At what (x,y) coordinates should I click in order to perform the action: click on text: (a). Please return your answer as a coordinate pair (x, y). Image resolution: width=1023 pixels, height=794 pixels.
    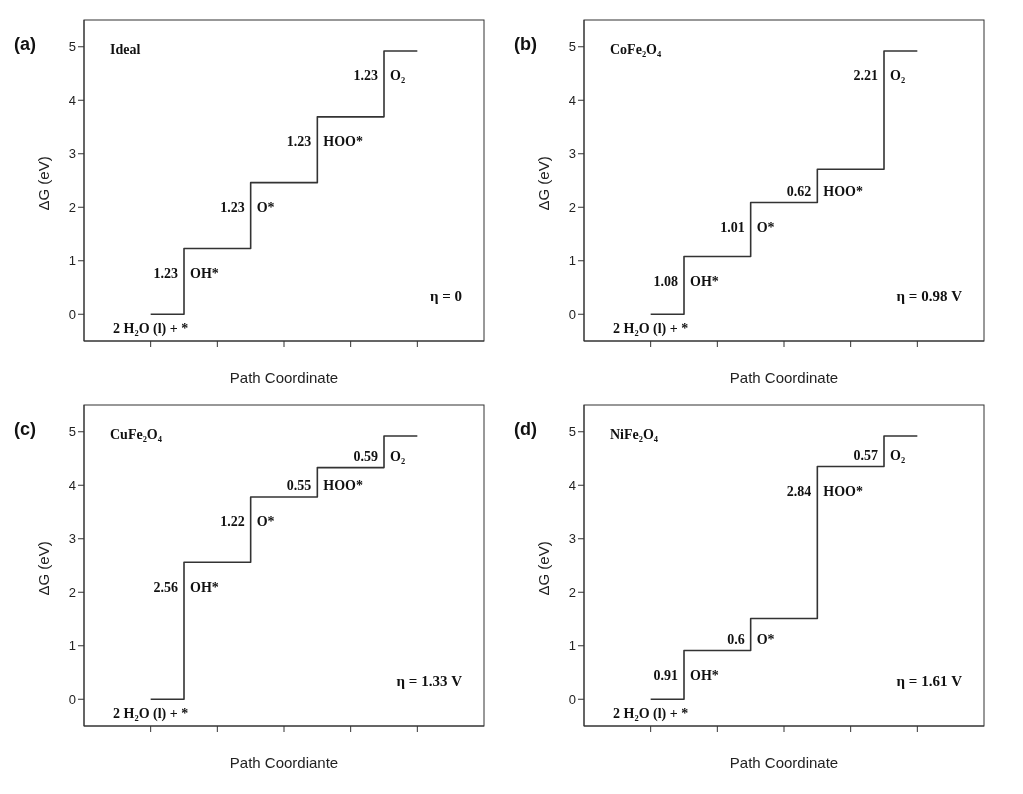
    Looking at the image, I should click on (25, 44).